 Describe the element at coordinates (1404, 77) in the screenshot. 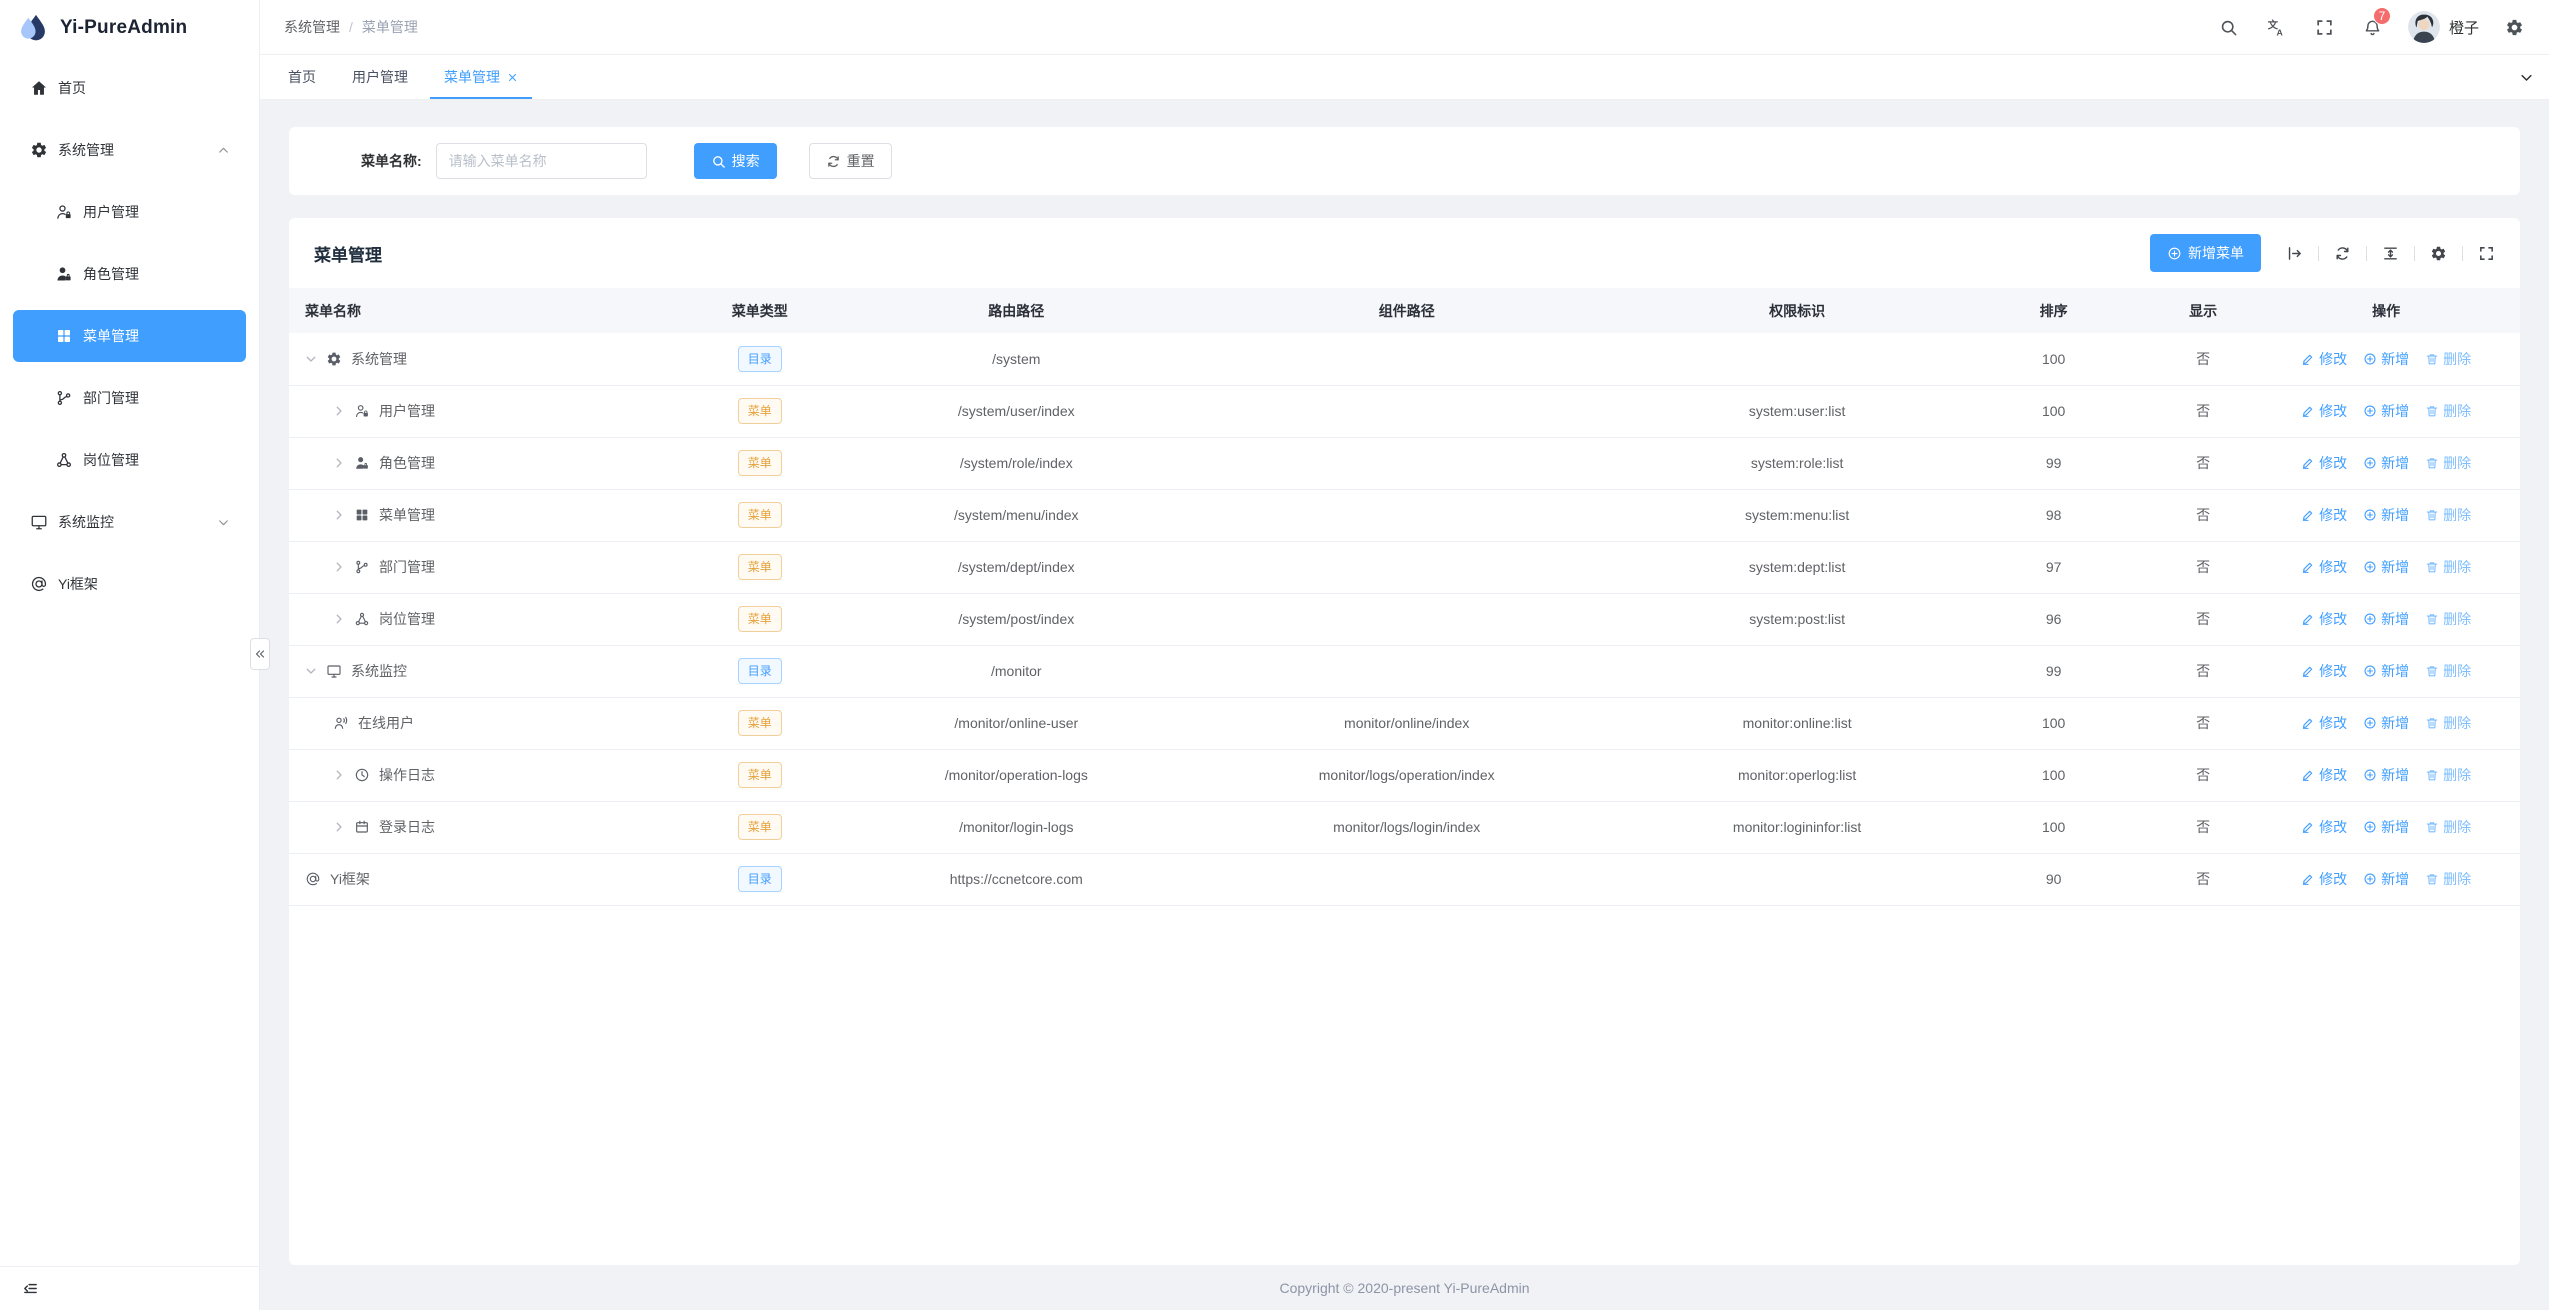

I see `tabbar: 首页 用户管理 菜单管理` at that location.